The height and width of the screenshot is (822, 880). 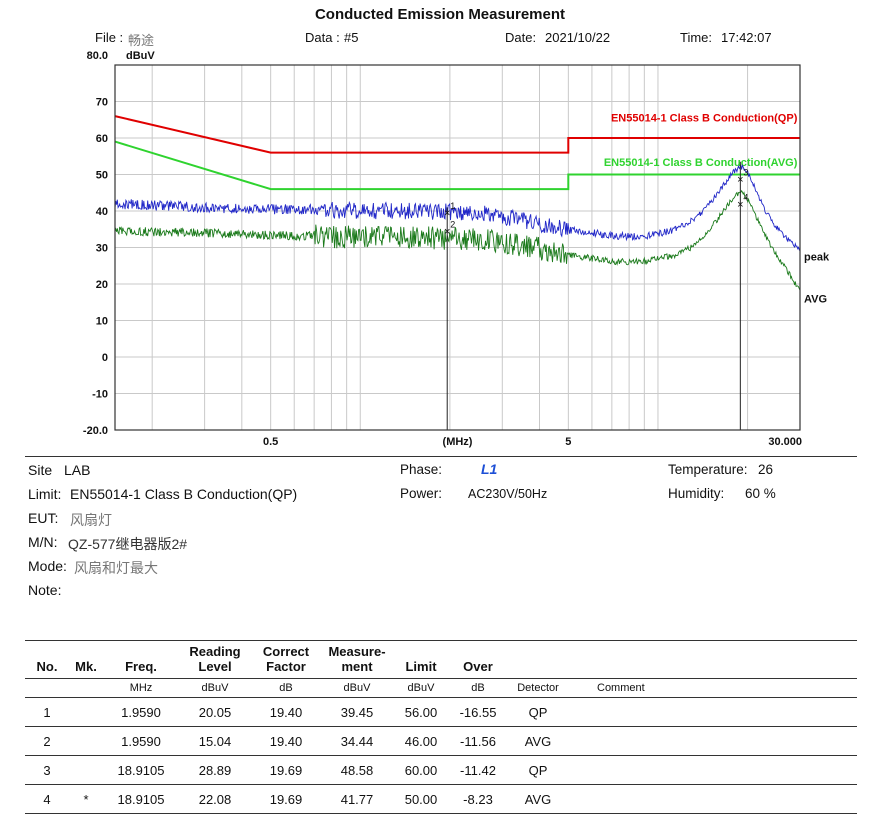 I want to click on table-cell: 4, so click(x=47, y=799).